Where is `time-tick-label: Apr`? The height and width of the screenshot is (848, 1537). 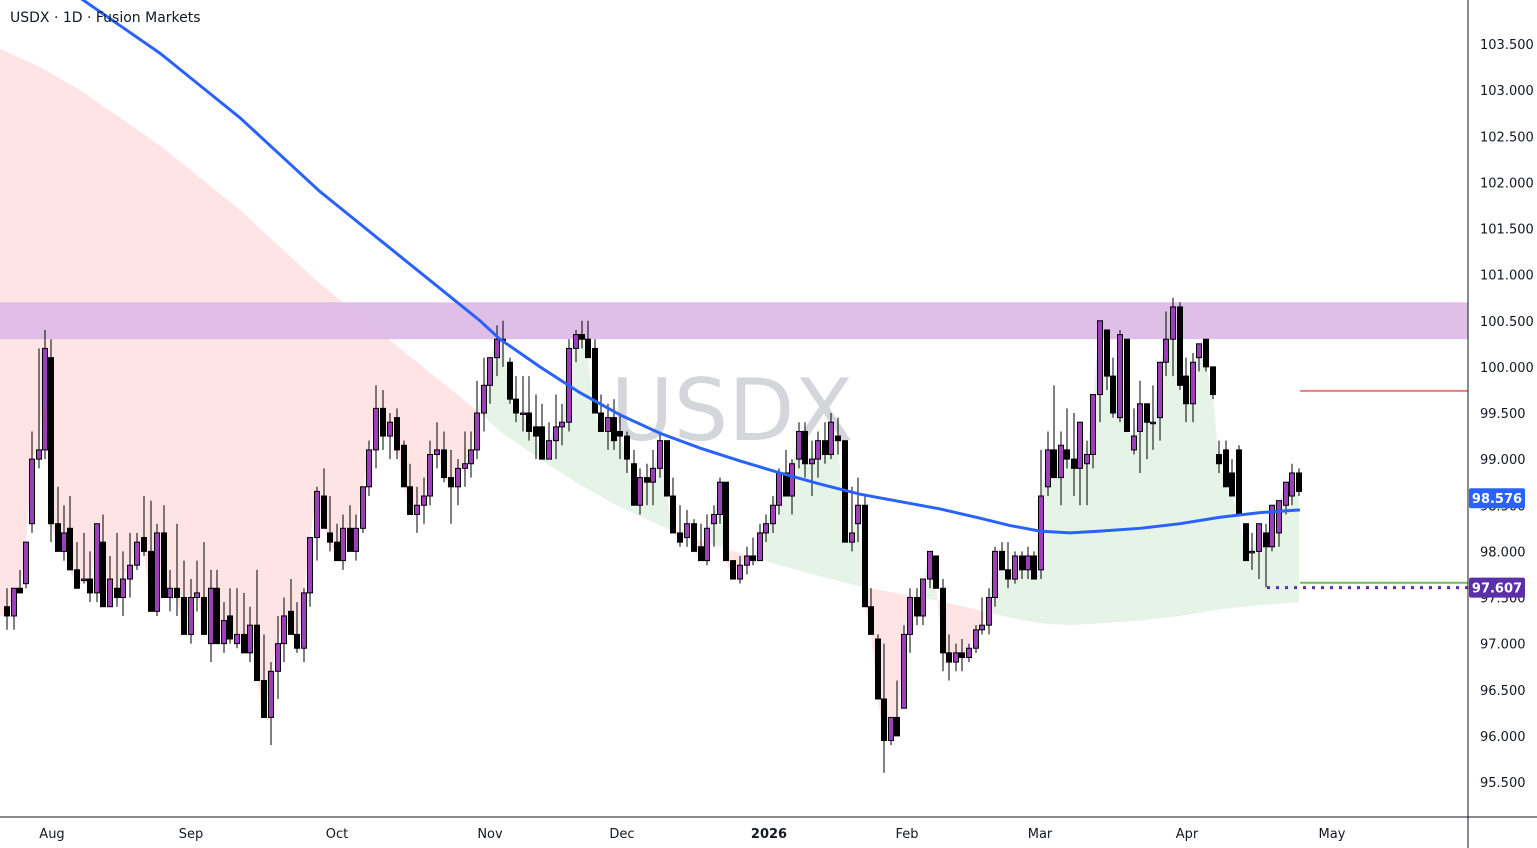
time-tick-label: Apr is located at coordinates (1187, 834).